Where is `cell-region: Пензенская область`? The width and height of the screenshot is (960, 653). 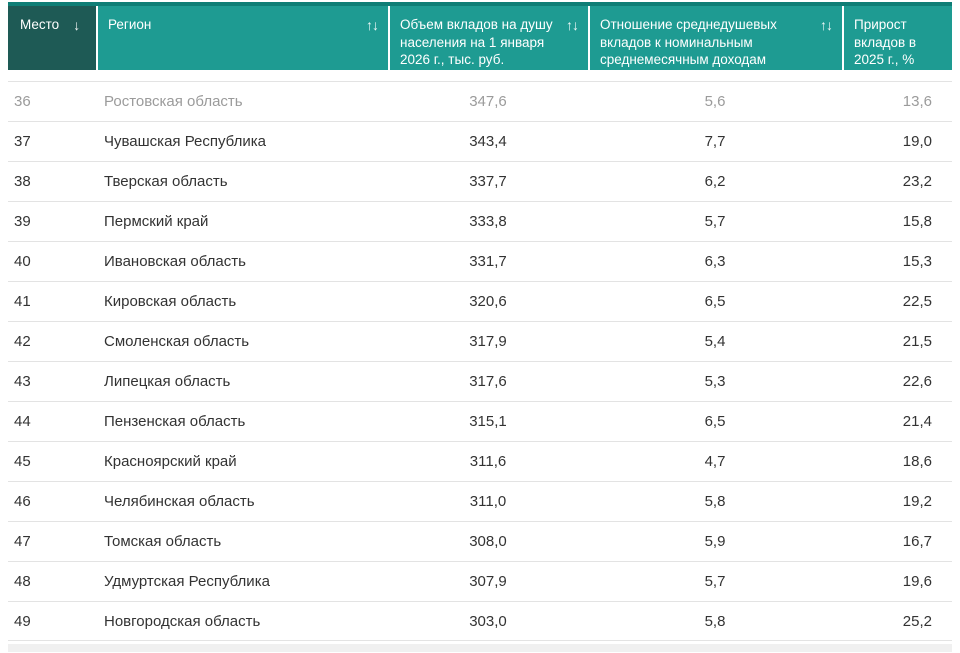 cell-region: Пензенская область is located at coordinates (175, 421).